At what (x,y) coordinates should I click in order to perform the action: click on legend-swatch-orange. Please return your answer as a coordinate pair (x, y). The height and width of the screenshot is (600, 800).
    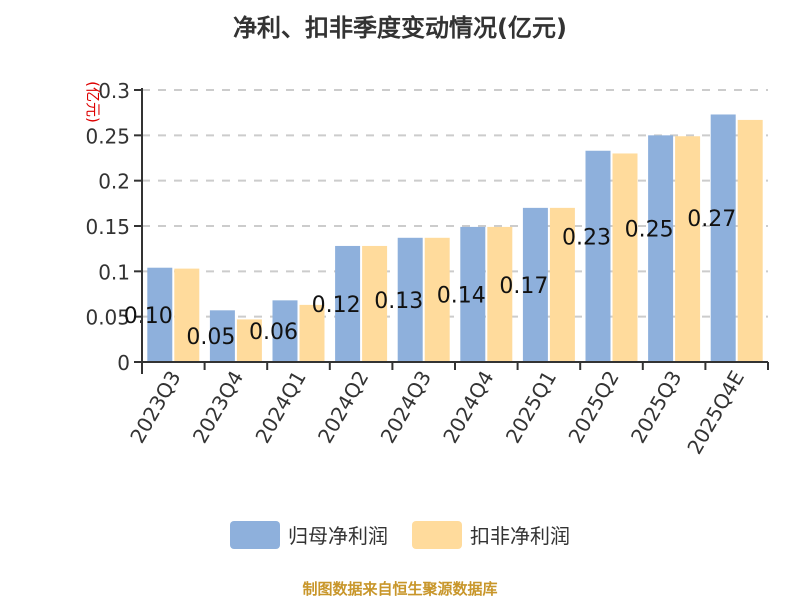
    Looking at the image, I should click on (437, 534).